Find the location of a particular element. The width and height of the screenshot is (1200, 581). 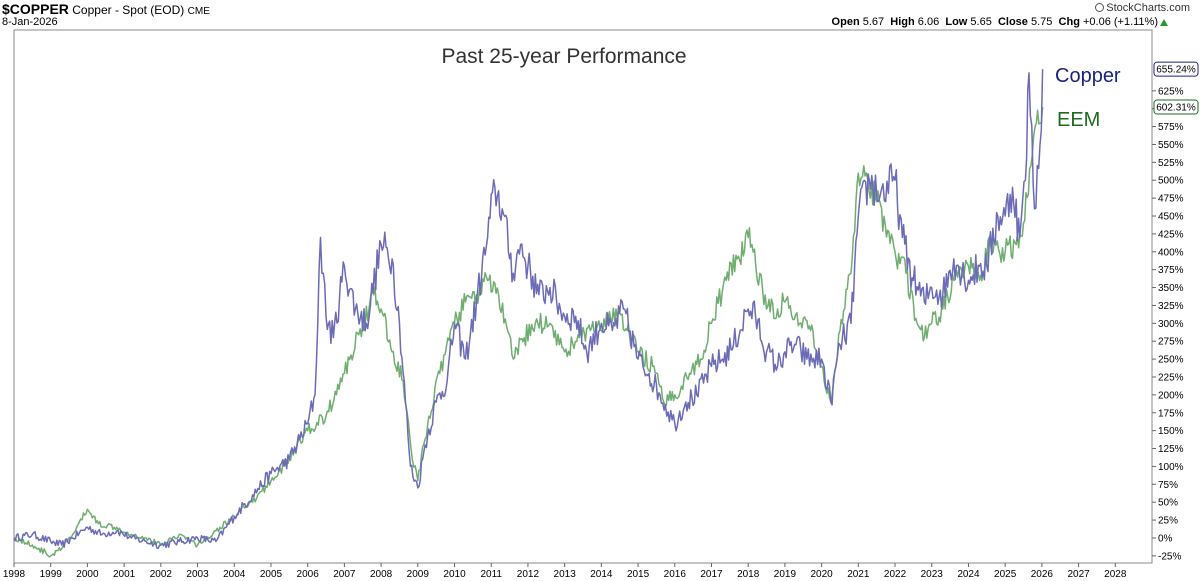

symbol-description: Copper - Spot (EOD) is located at coordinates (128, 10).